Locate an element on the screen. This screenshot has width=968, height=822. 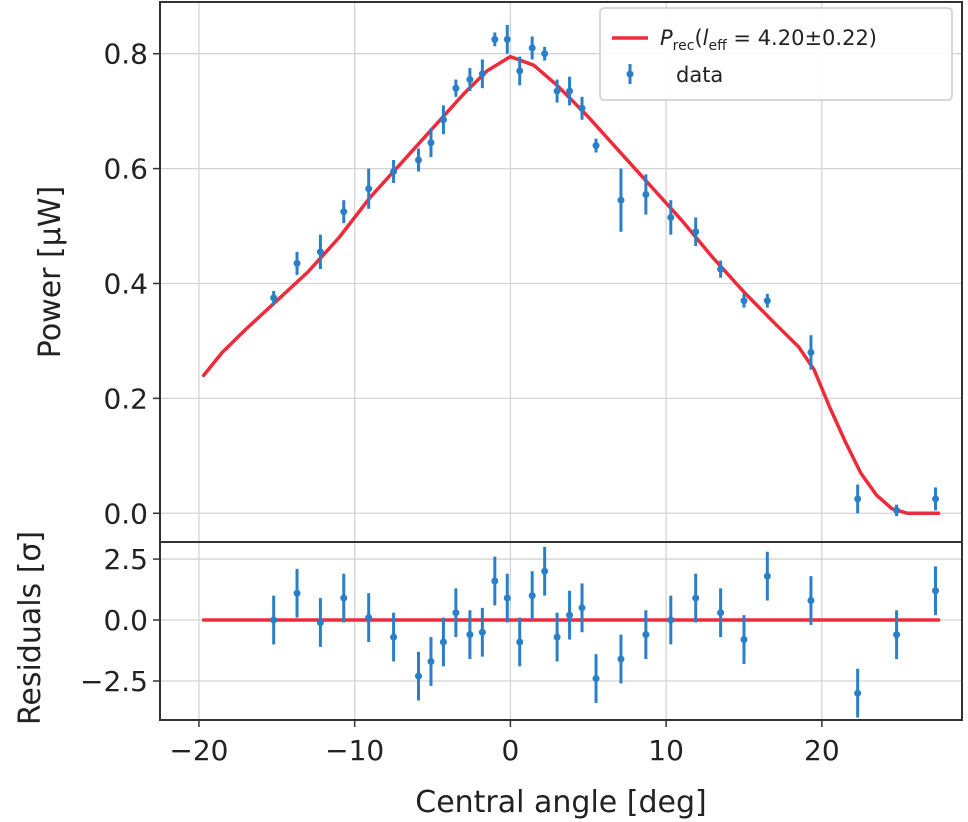
legend-box is located at coordinates (776, 54).